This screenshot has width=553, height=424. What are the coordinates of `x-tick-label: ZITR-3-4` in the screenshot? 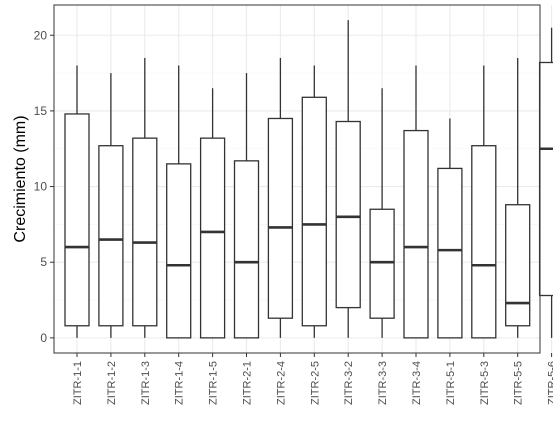 It's located at (417, 383).